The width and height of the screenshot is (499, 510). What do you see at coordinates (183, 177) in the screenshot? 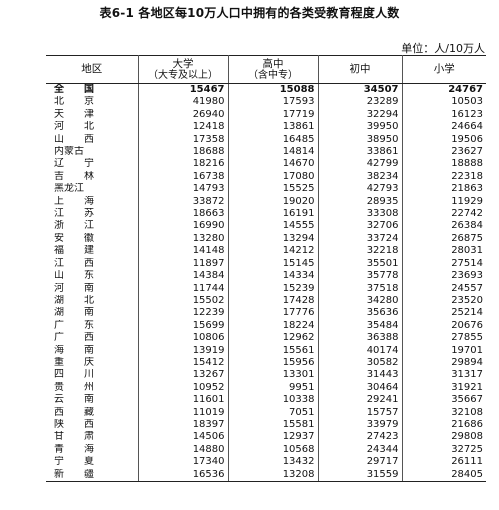
I see `university-cell: 16738` at bounding box center [183, 177].